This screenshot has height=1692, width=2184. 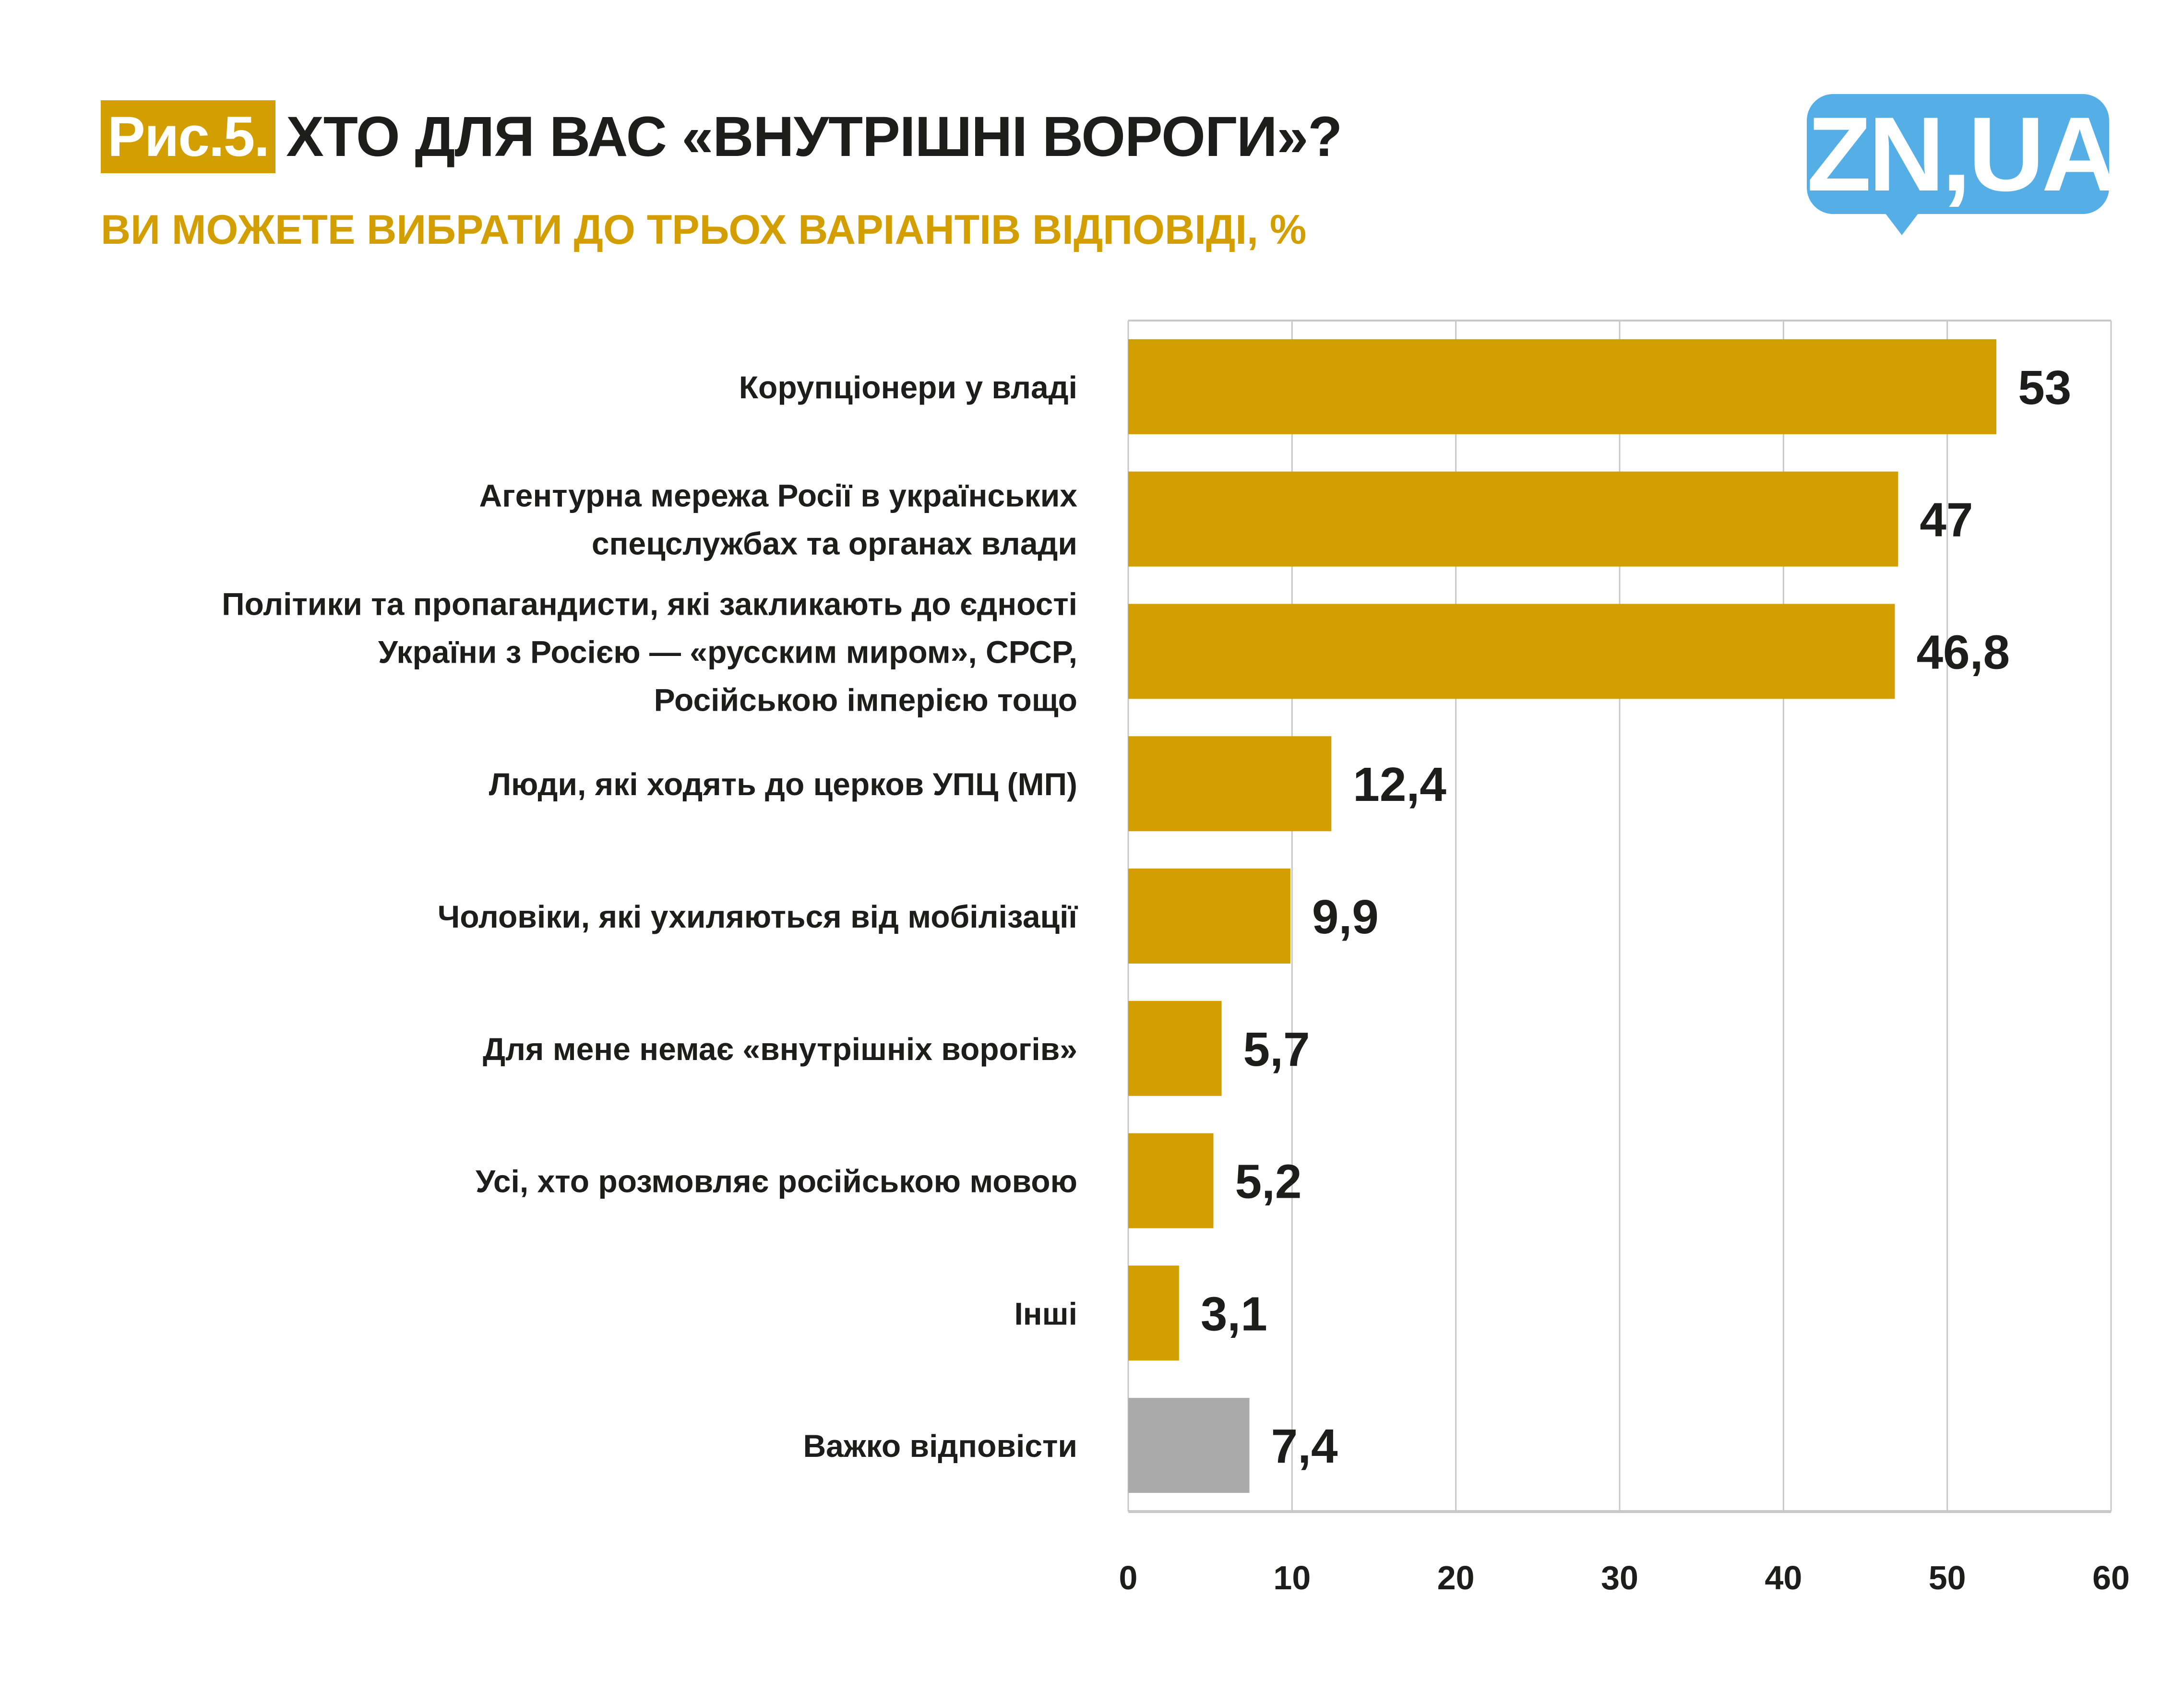 What do you see at coordinates (940, 1446) in the screenshot?
I see `category-label: Важко відповісти` at bounding box center [940, 1446].